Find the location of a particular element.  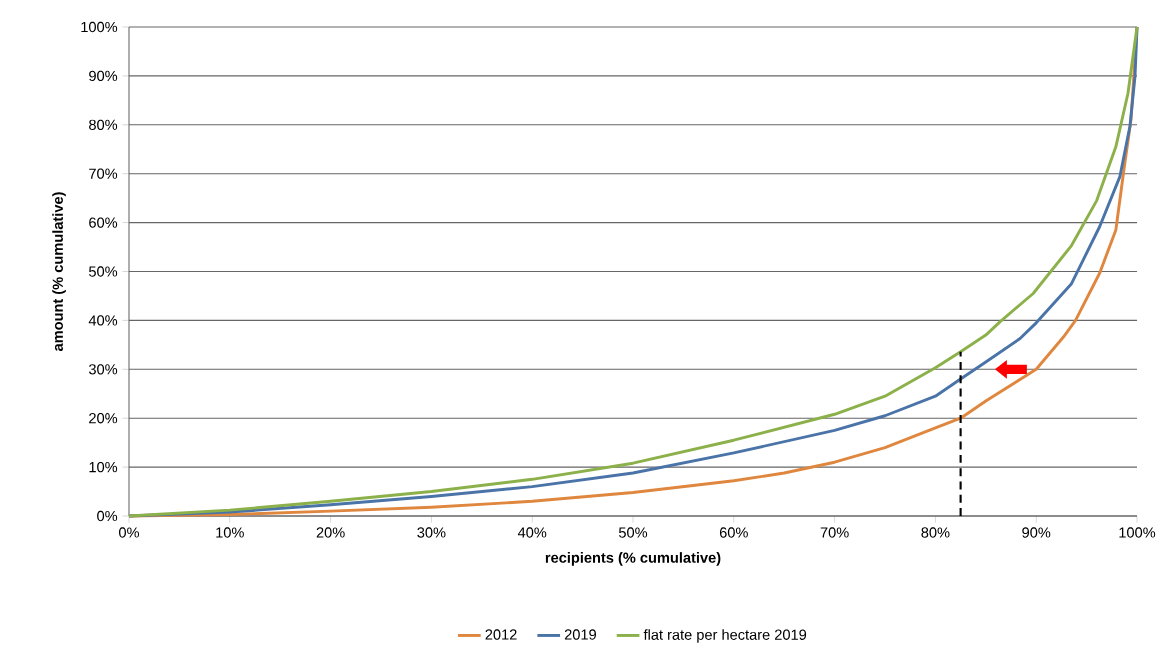

y-tick-label: 40% is located at coordinates (103, 320).